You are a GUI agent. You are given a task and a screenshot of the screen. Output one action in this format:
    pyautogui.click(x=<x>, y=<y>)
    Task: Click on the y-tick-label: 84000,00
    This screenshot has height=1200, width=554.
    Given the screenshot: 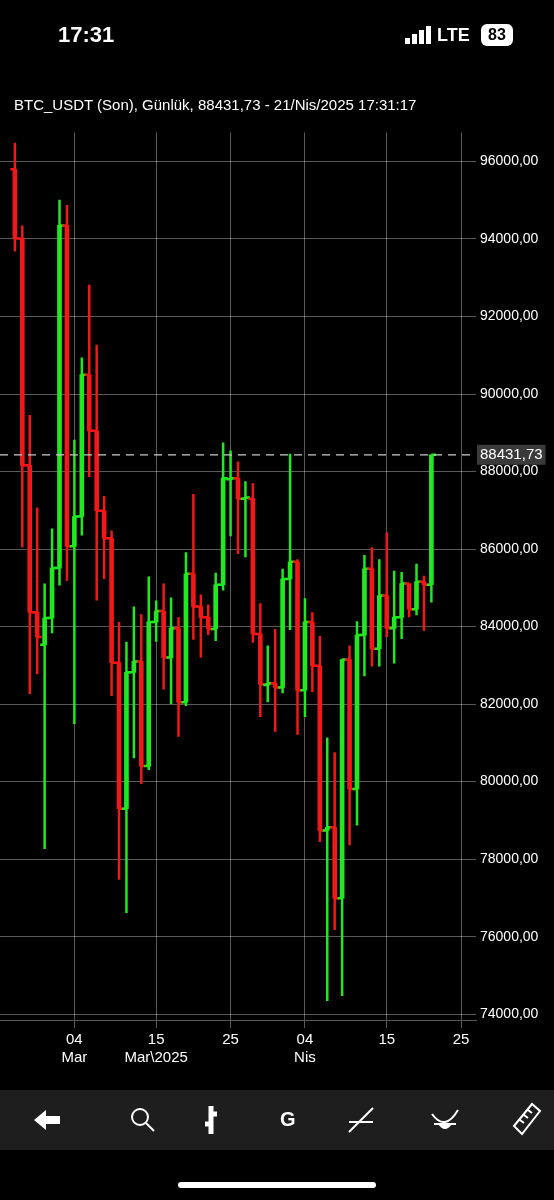 What is the action you would take?
    pyautogui.click(x=509, y=625)
    